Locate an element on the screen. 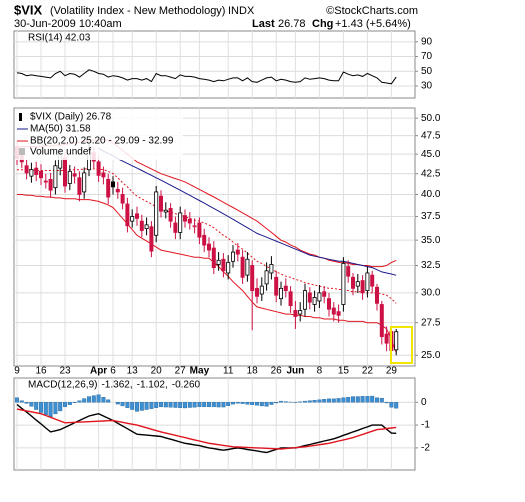 The height and width of the screenshot is (502, 525). y-tick-label: 45.0 is located at coordinates (431, 154).